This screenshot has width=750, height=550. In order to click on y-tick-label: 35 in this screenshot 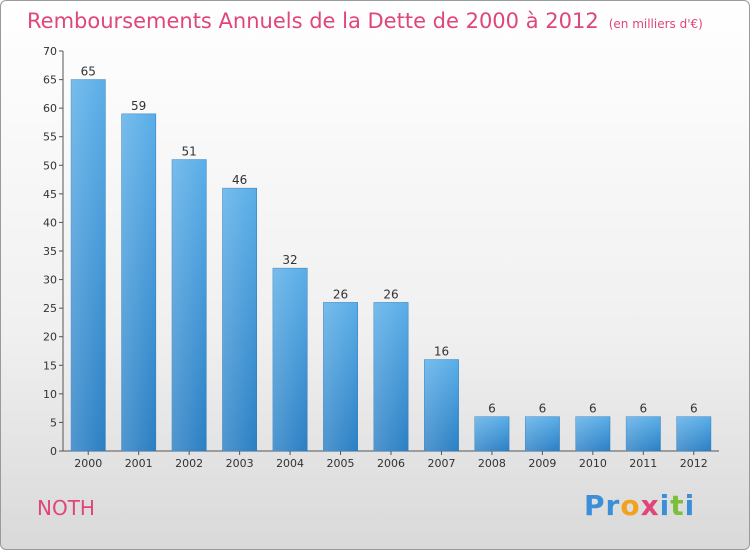, I will do `click(50, 251)`.